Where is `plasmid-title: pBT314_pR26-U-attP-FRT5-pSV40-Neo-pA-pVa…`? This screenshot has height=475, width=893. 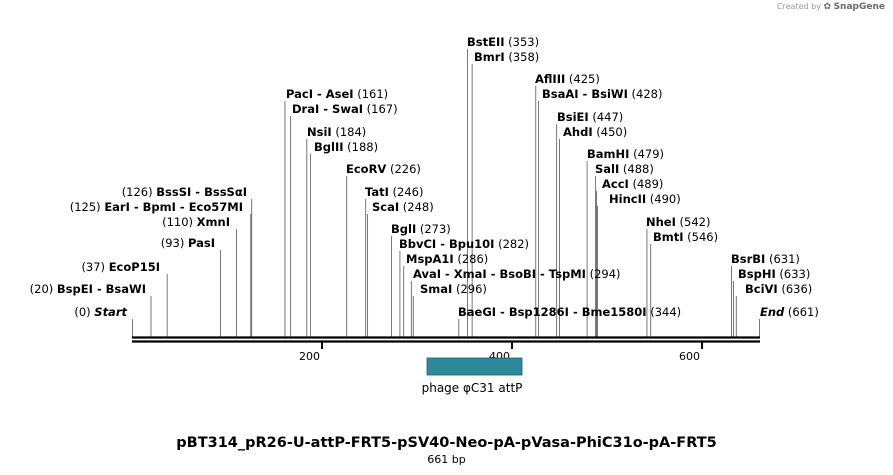
plasmid-title: pBT314_pR26-U-attP-FRT5-pSV40-Neo-pA-pVa… is located at coordinates (446, 443).